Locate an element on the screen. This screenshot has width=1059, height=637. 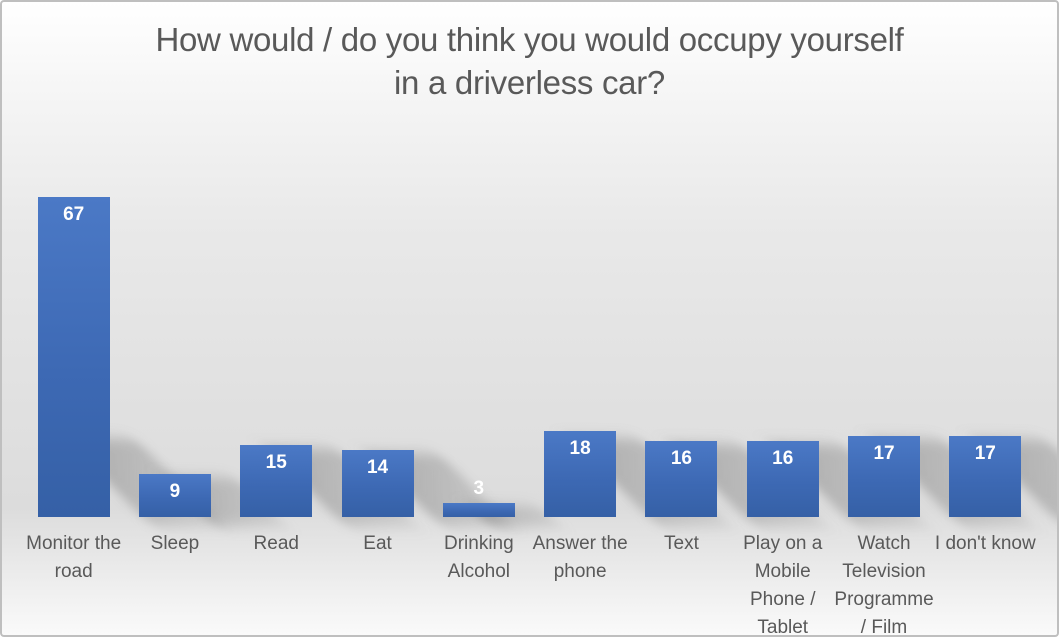
bar-1: 9 is located at coordinates (174, 495).